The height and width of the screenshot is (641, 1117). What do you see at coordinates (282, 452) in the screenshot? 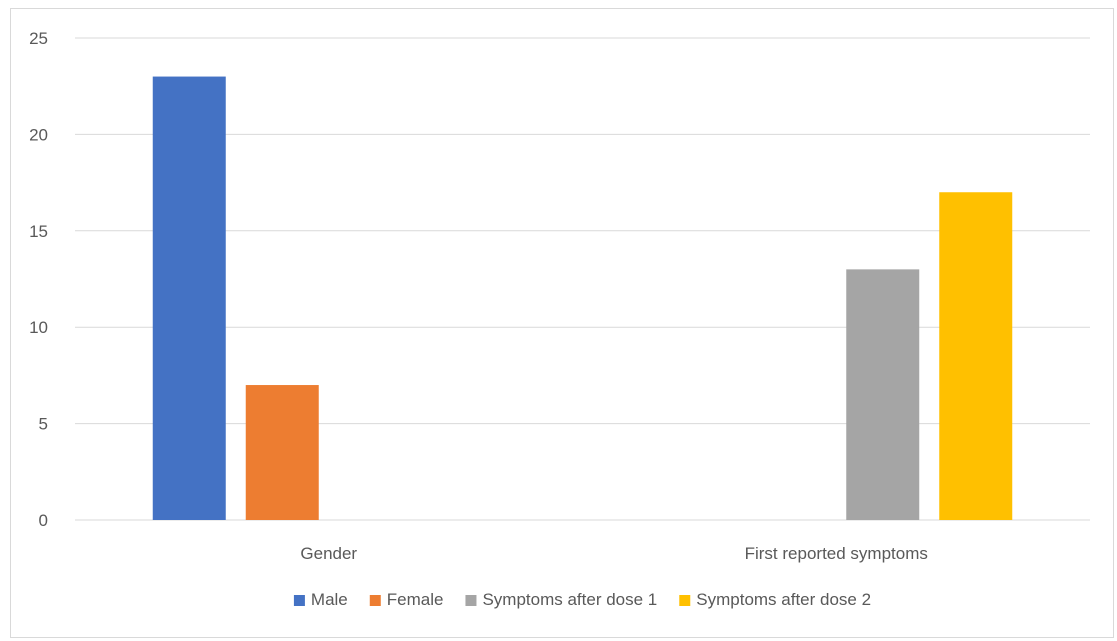
I see `bar-female` at bounding box center [282, 452].